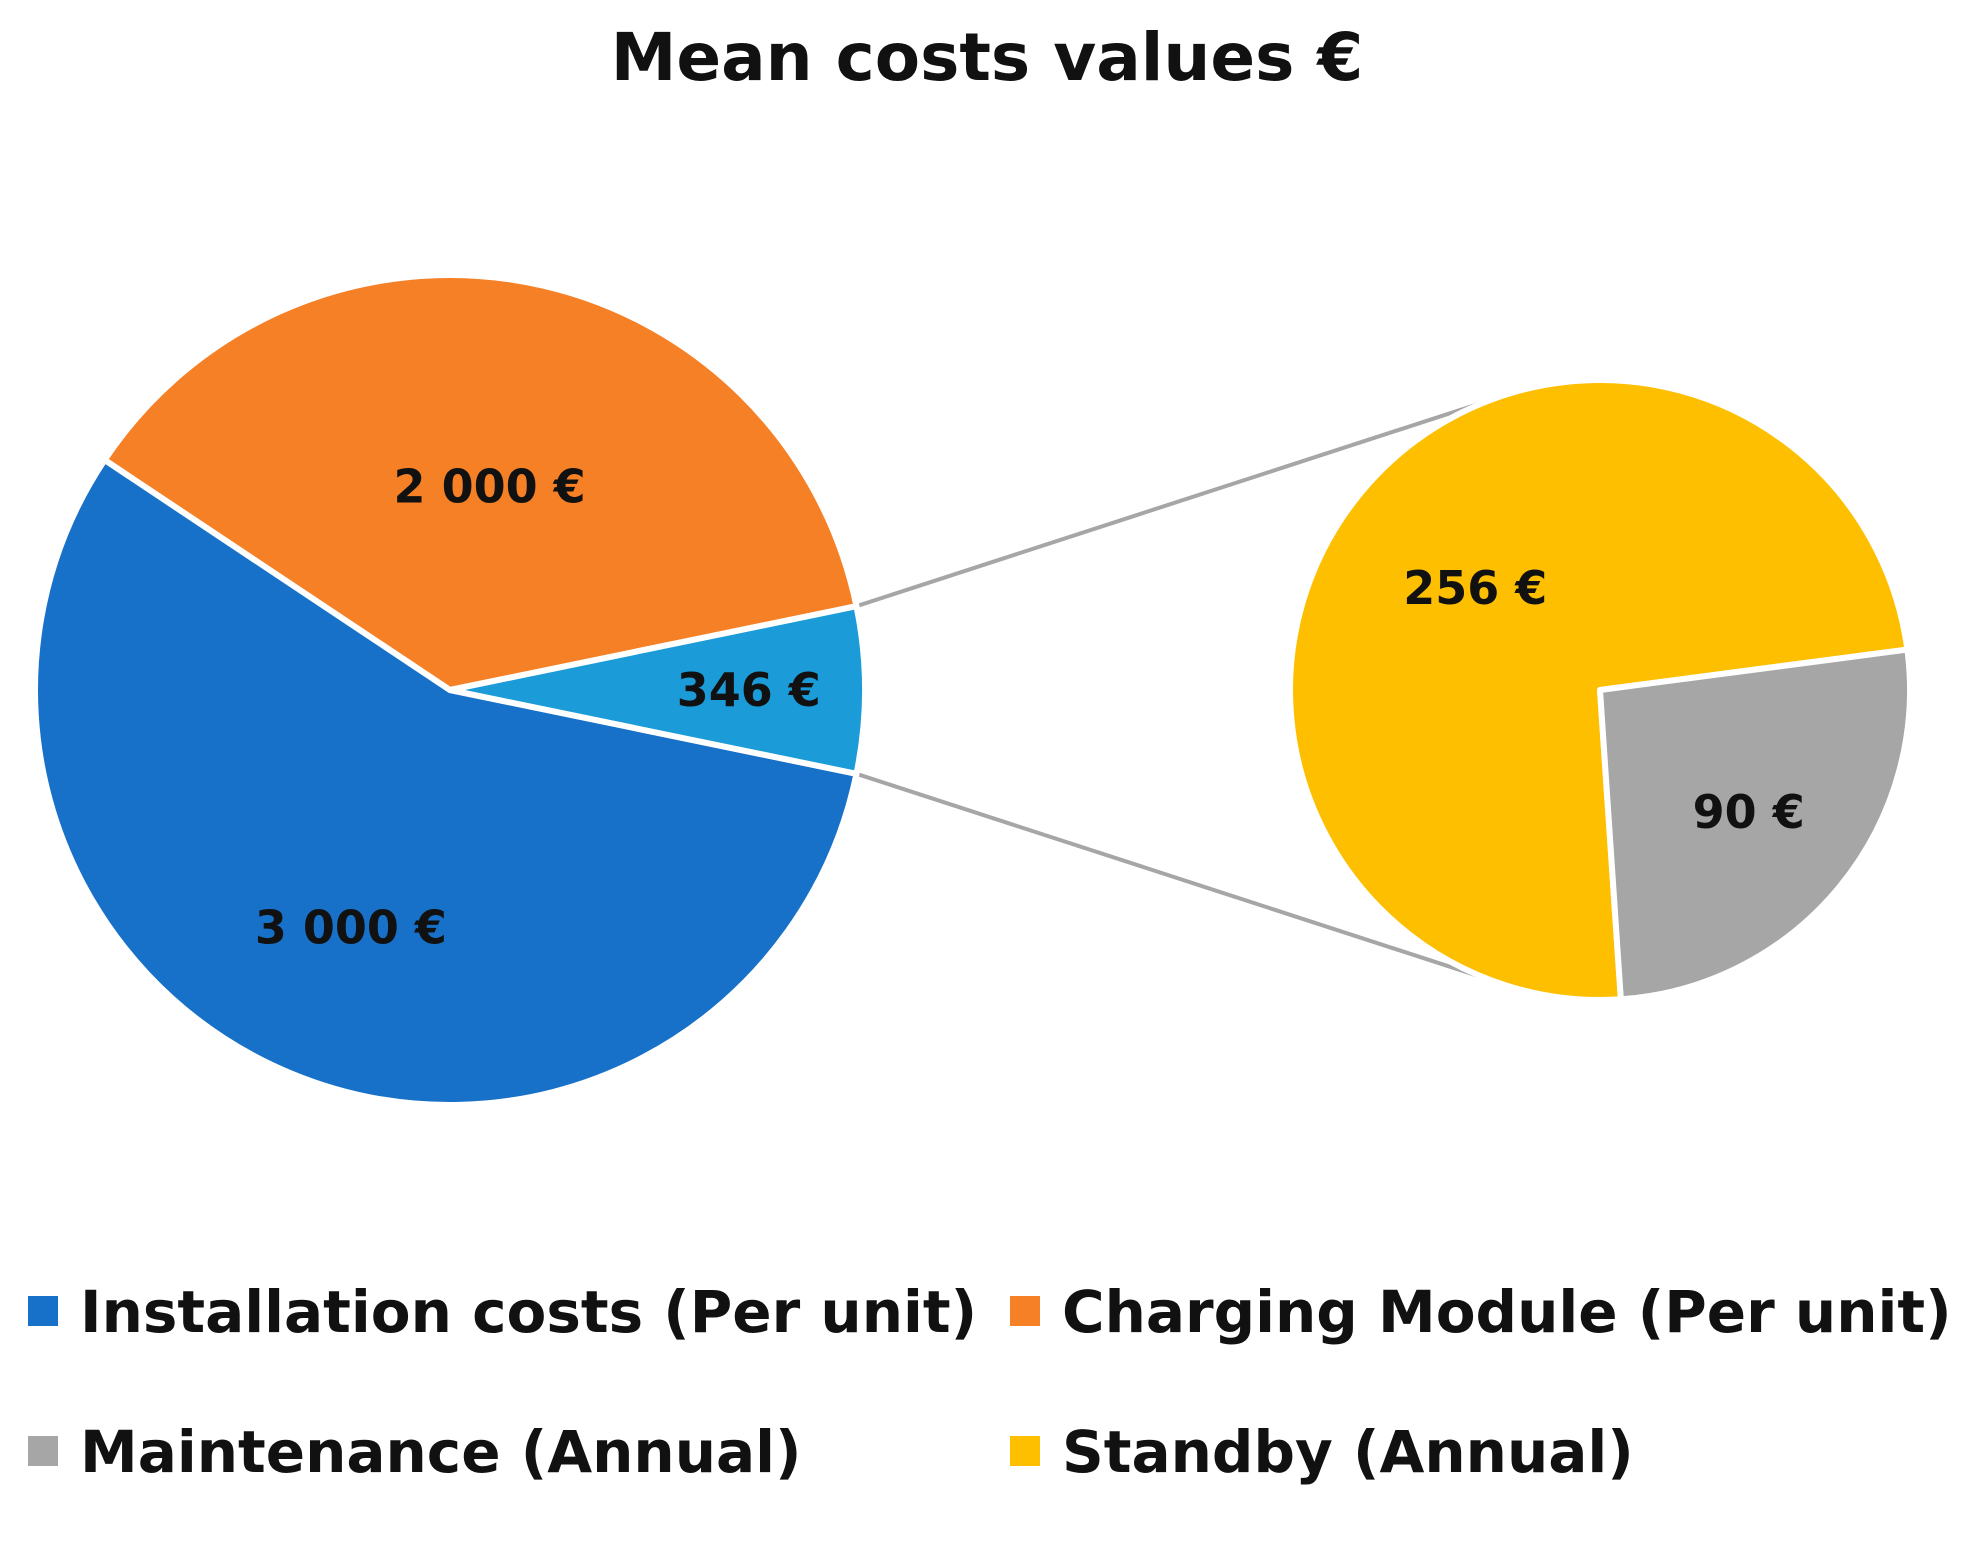  Describe the element at coordinates (441, 1452) in the screenshot. I see `legend-label-maintenance-annual: Maintenance (Annual)` at that location.